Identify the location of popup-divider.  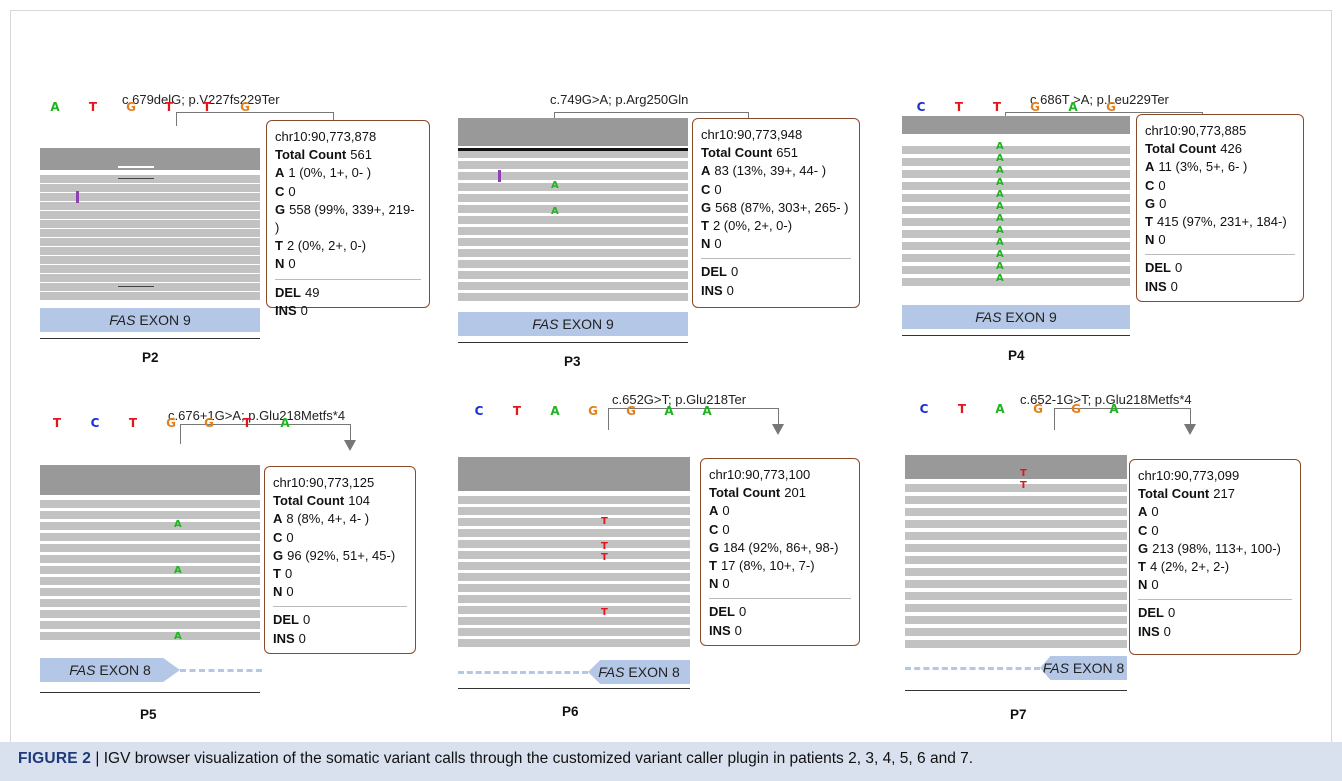
(1220, 255).